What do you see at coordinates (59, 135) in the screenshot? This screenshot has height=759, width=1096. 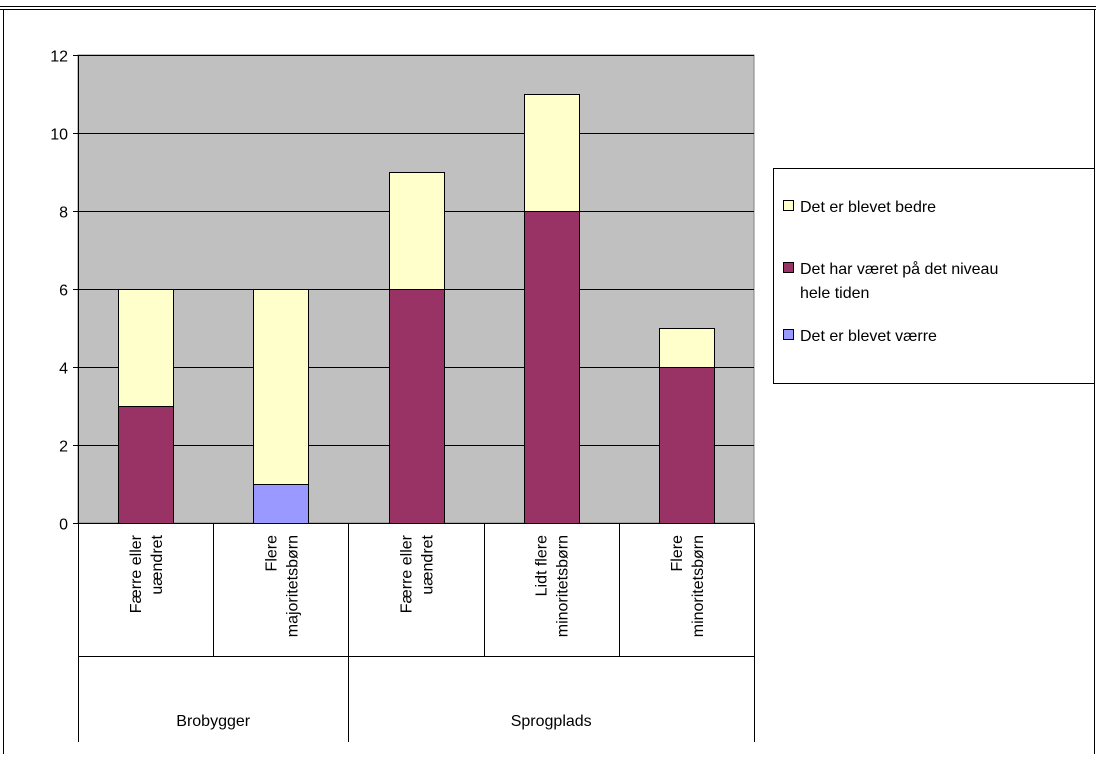 I see `y-tick-label: 10` at bounding box center [59, 135].